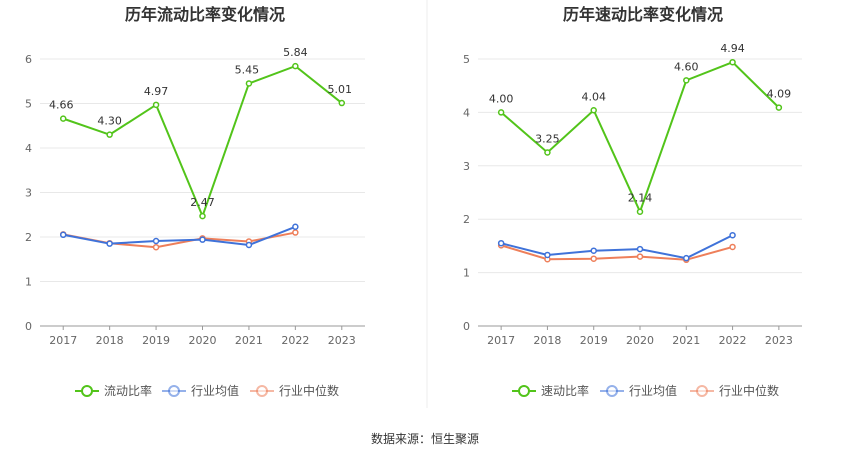 This screenshot has width=850, height=459. I want to click on legend-label: 速动比率, so click(565, 390).